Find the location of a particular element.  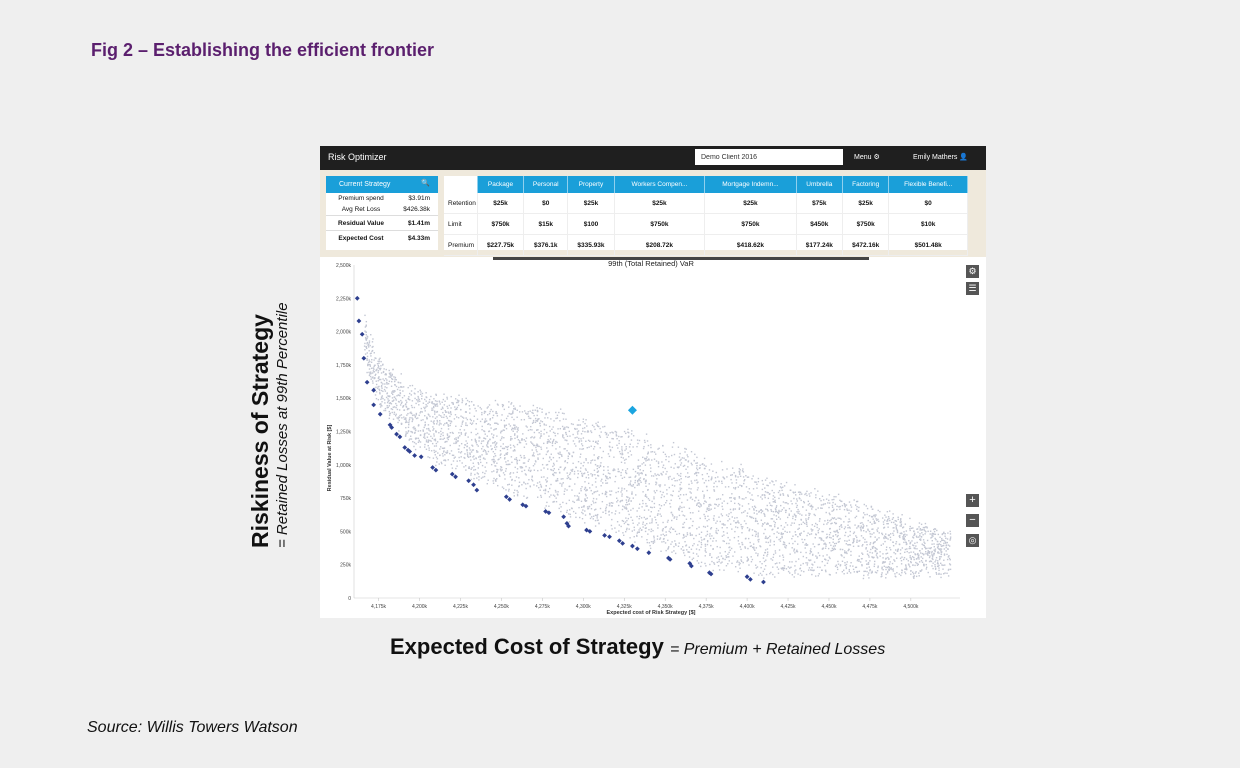

col-package: Package is located at coordinates (501, 184).